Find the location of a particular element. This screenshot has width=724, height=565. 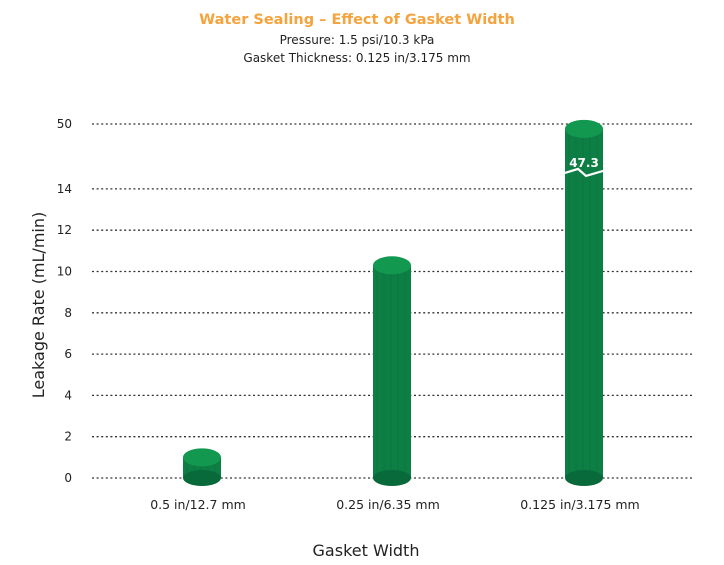

y-tick-label: 14 is located at coordinates (64, 189).